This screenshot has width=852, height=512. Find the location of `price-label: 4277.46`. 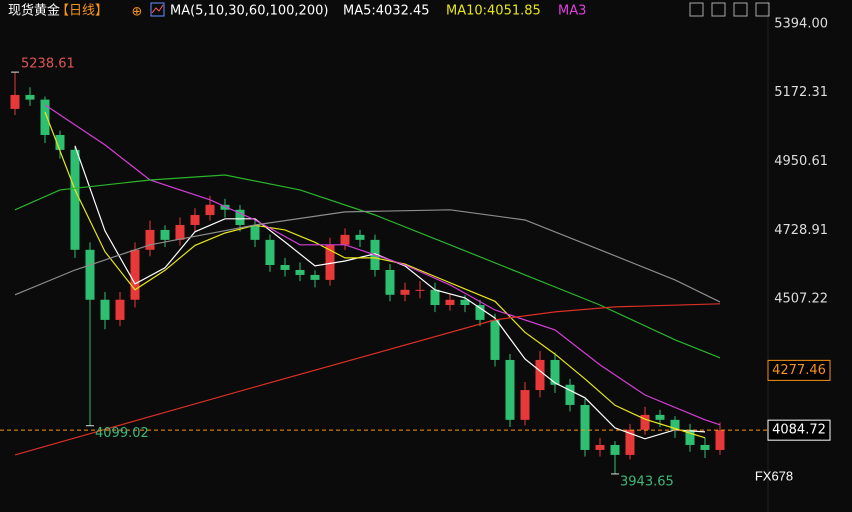

price-label: 4277.46 is located at coordinates (799, 370).